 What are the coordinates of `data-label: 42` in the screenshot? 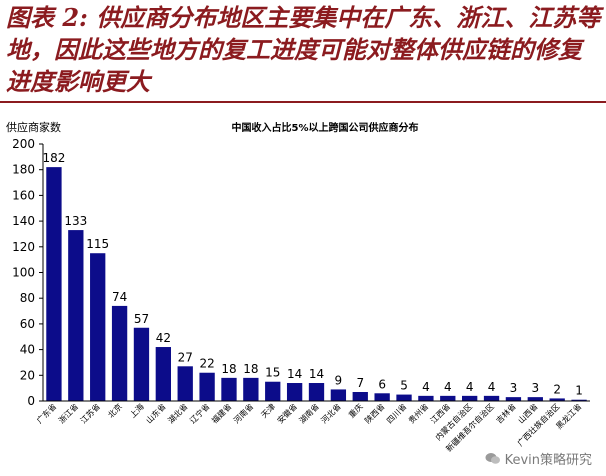 It's located at (163, 338).